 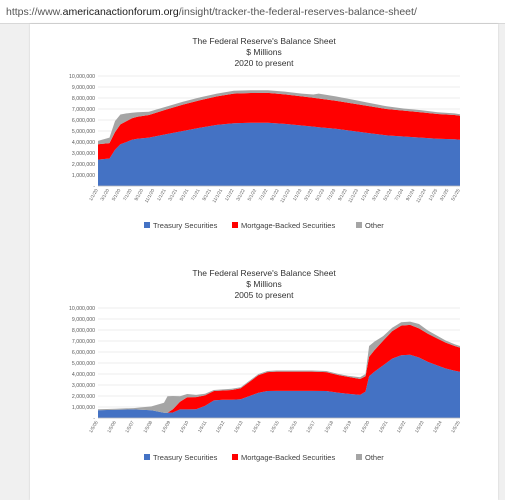 I want to click on x-tick-label: 7/1/22, so click(x=263, y=195).